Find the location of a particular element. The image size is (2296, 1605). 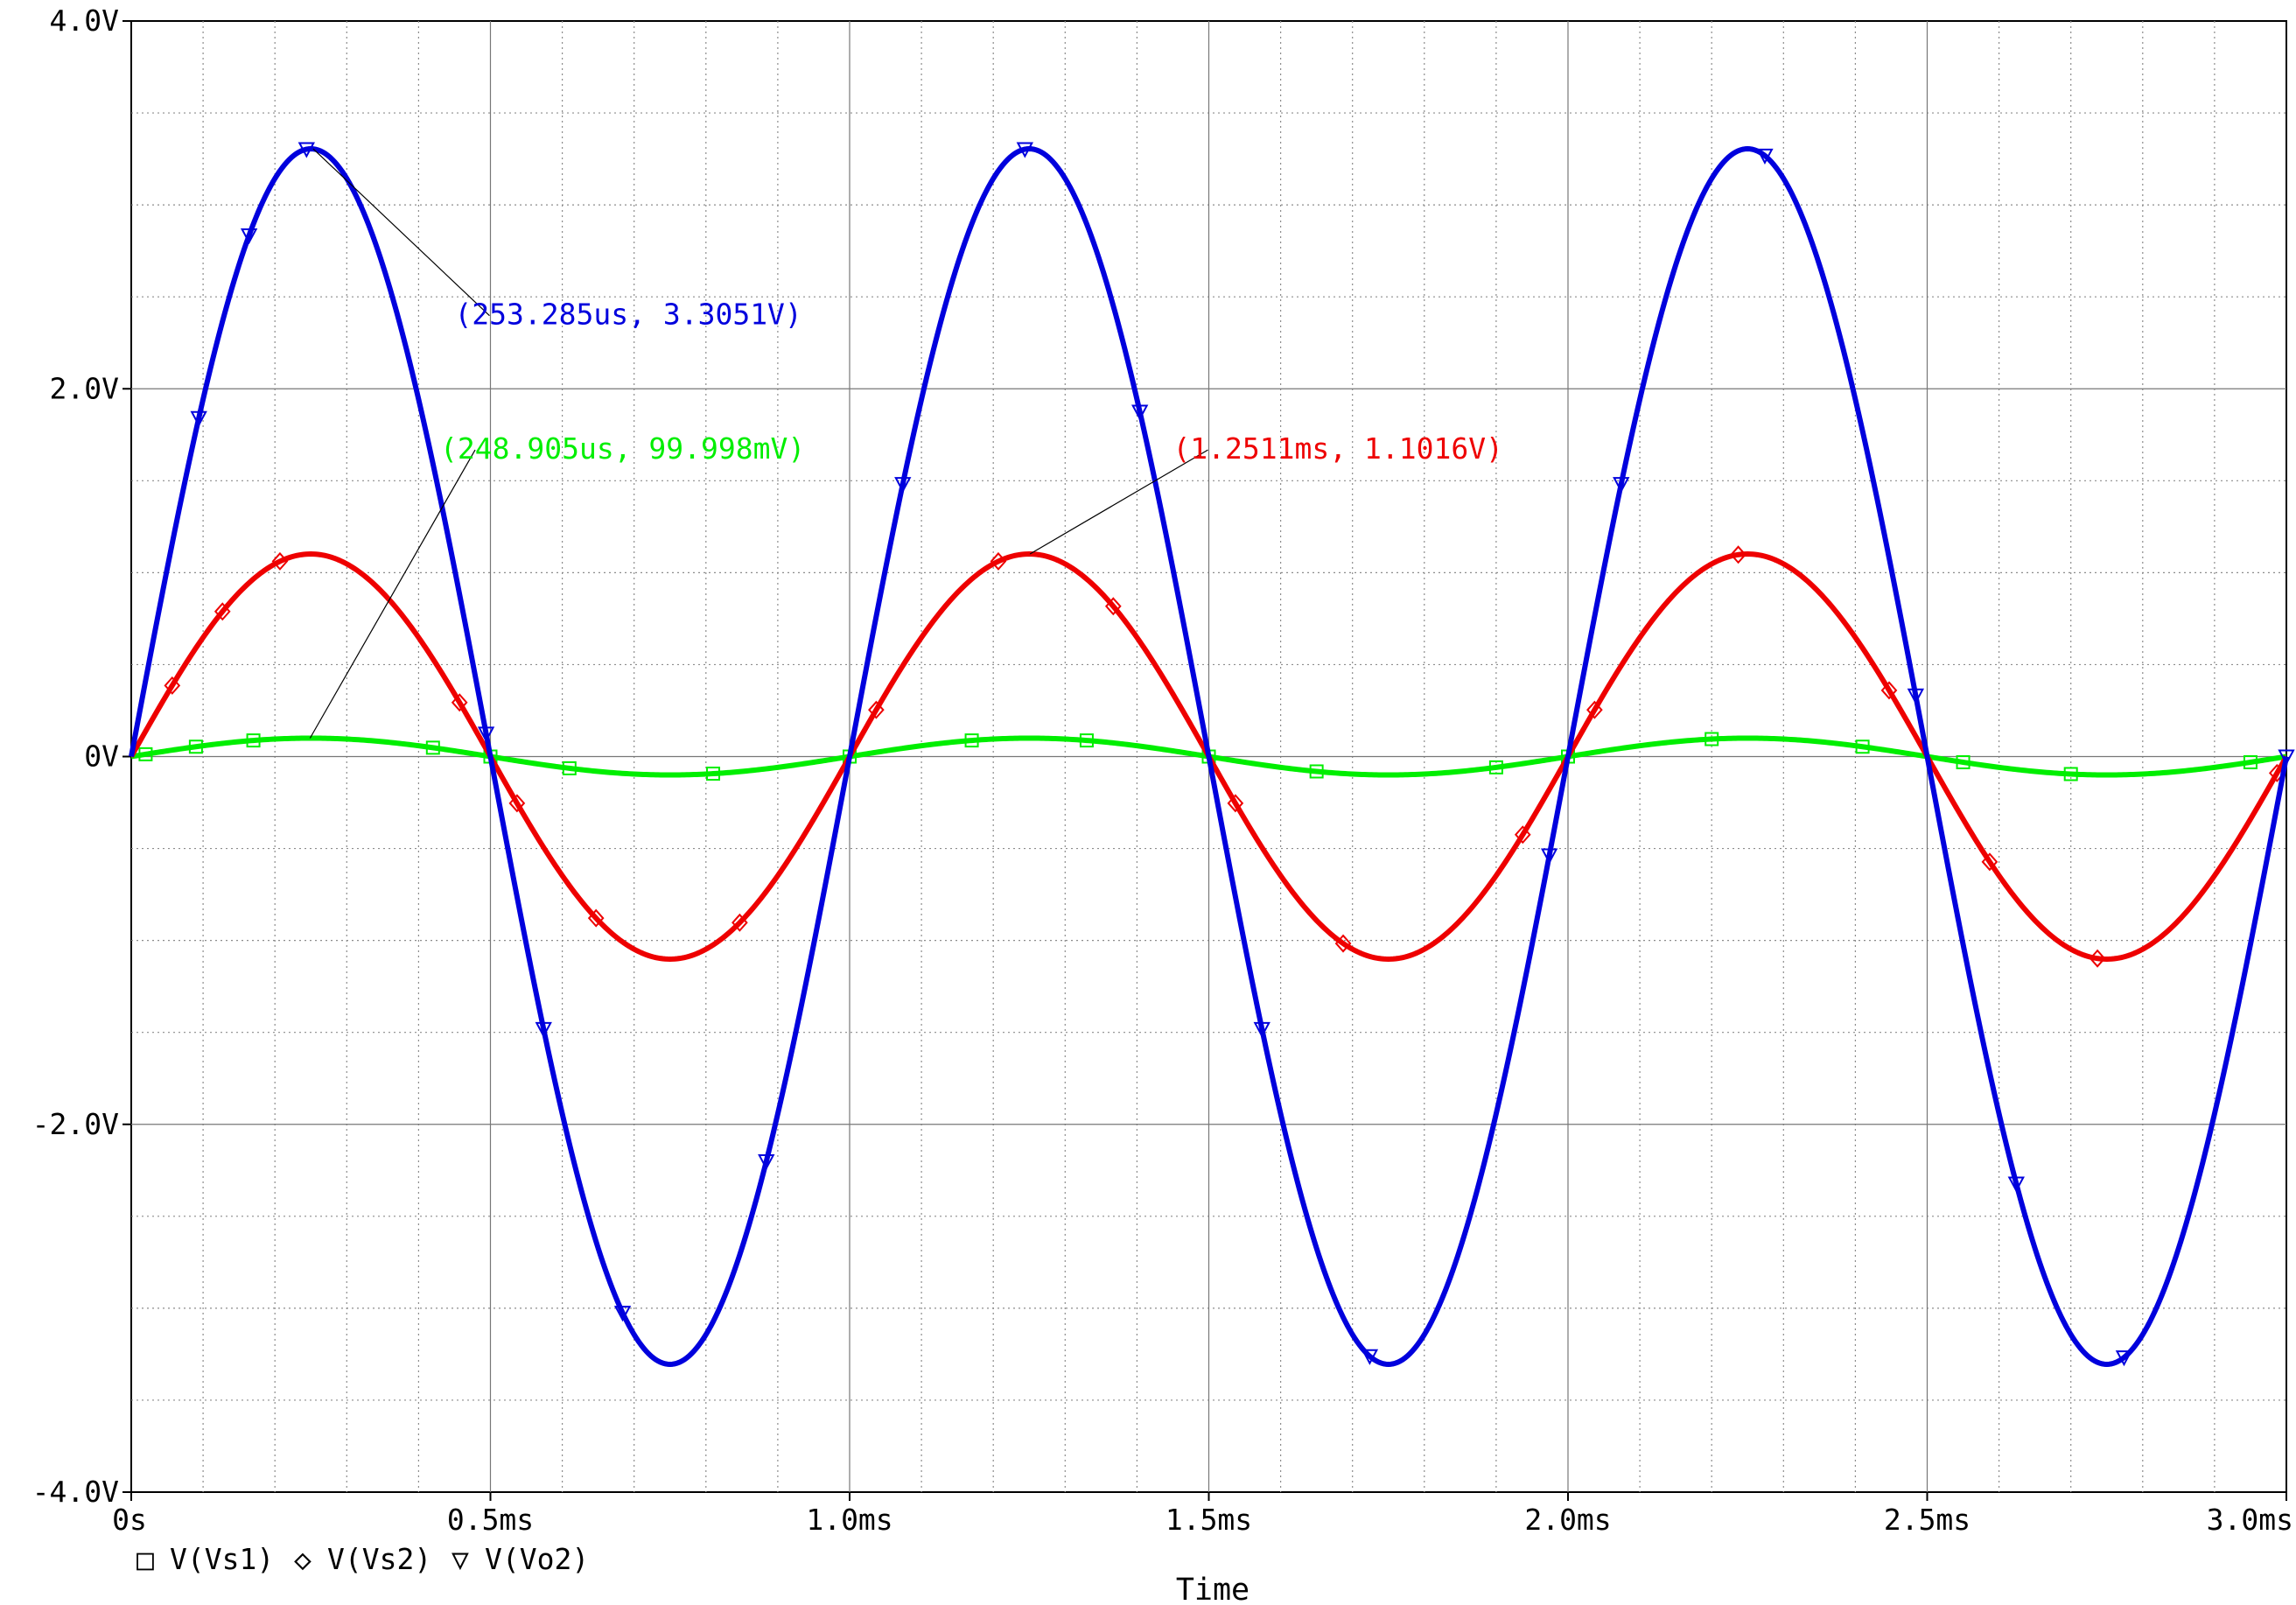

x-axis-title: Time is located at coordinates (1213, 1589).